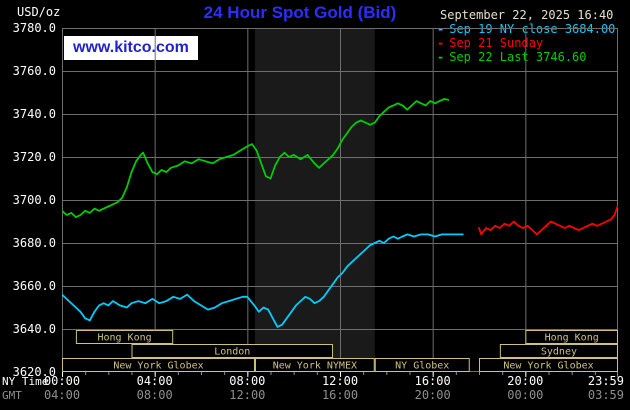  Describe the element at coordinates (154, 381) in the screenshot. I see `x-tick-ny-label: 04:00` at that location.